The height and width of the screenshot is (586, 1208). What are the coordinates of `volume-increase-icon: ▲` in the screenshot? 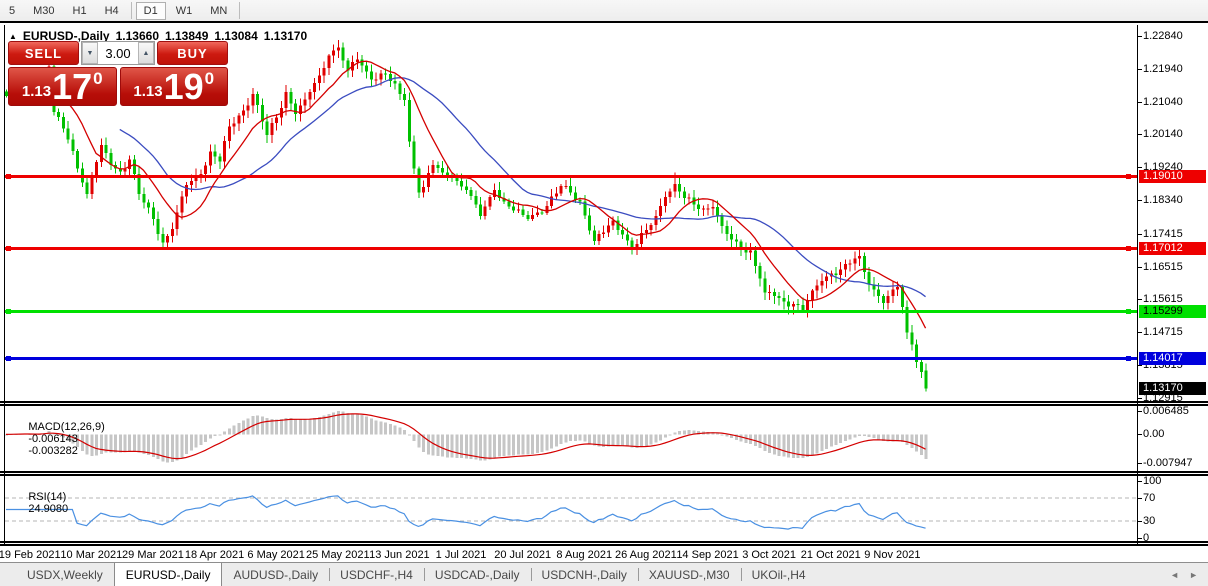 It's located at (146, 53).